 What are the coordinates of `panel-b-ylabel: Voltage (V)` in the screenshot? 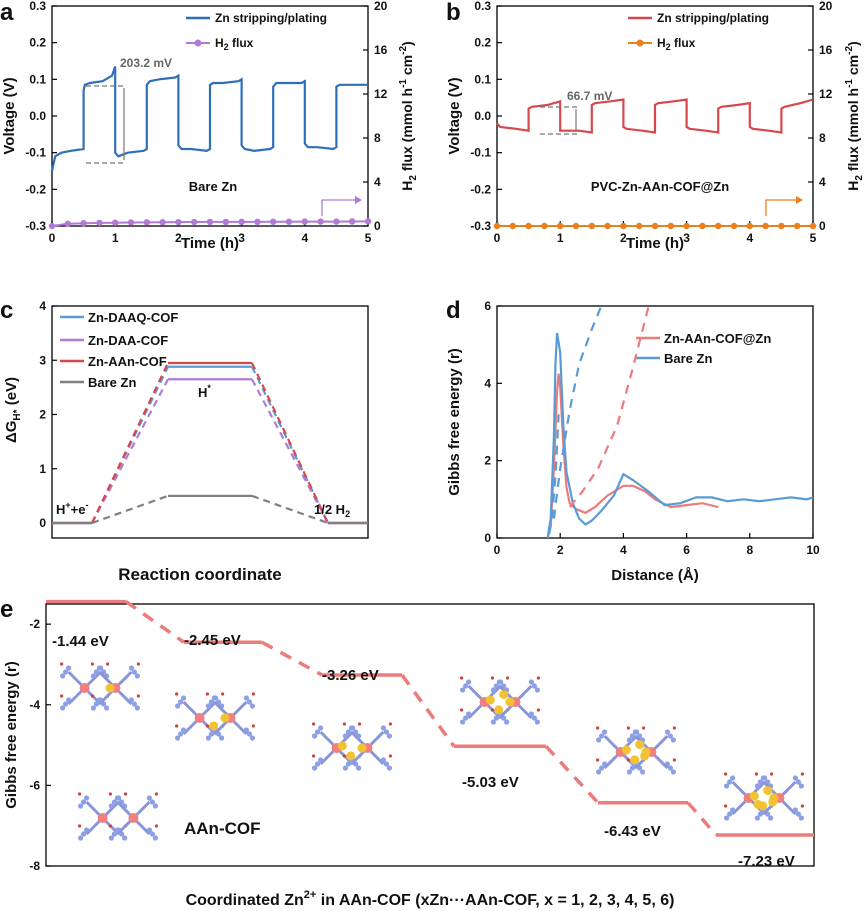 It's located at (454, 115).